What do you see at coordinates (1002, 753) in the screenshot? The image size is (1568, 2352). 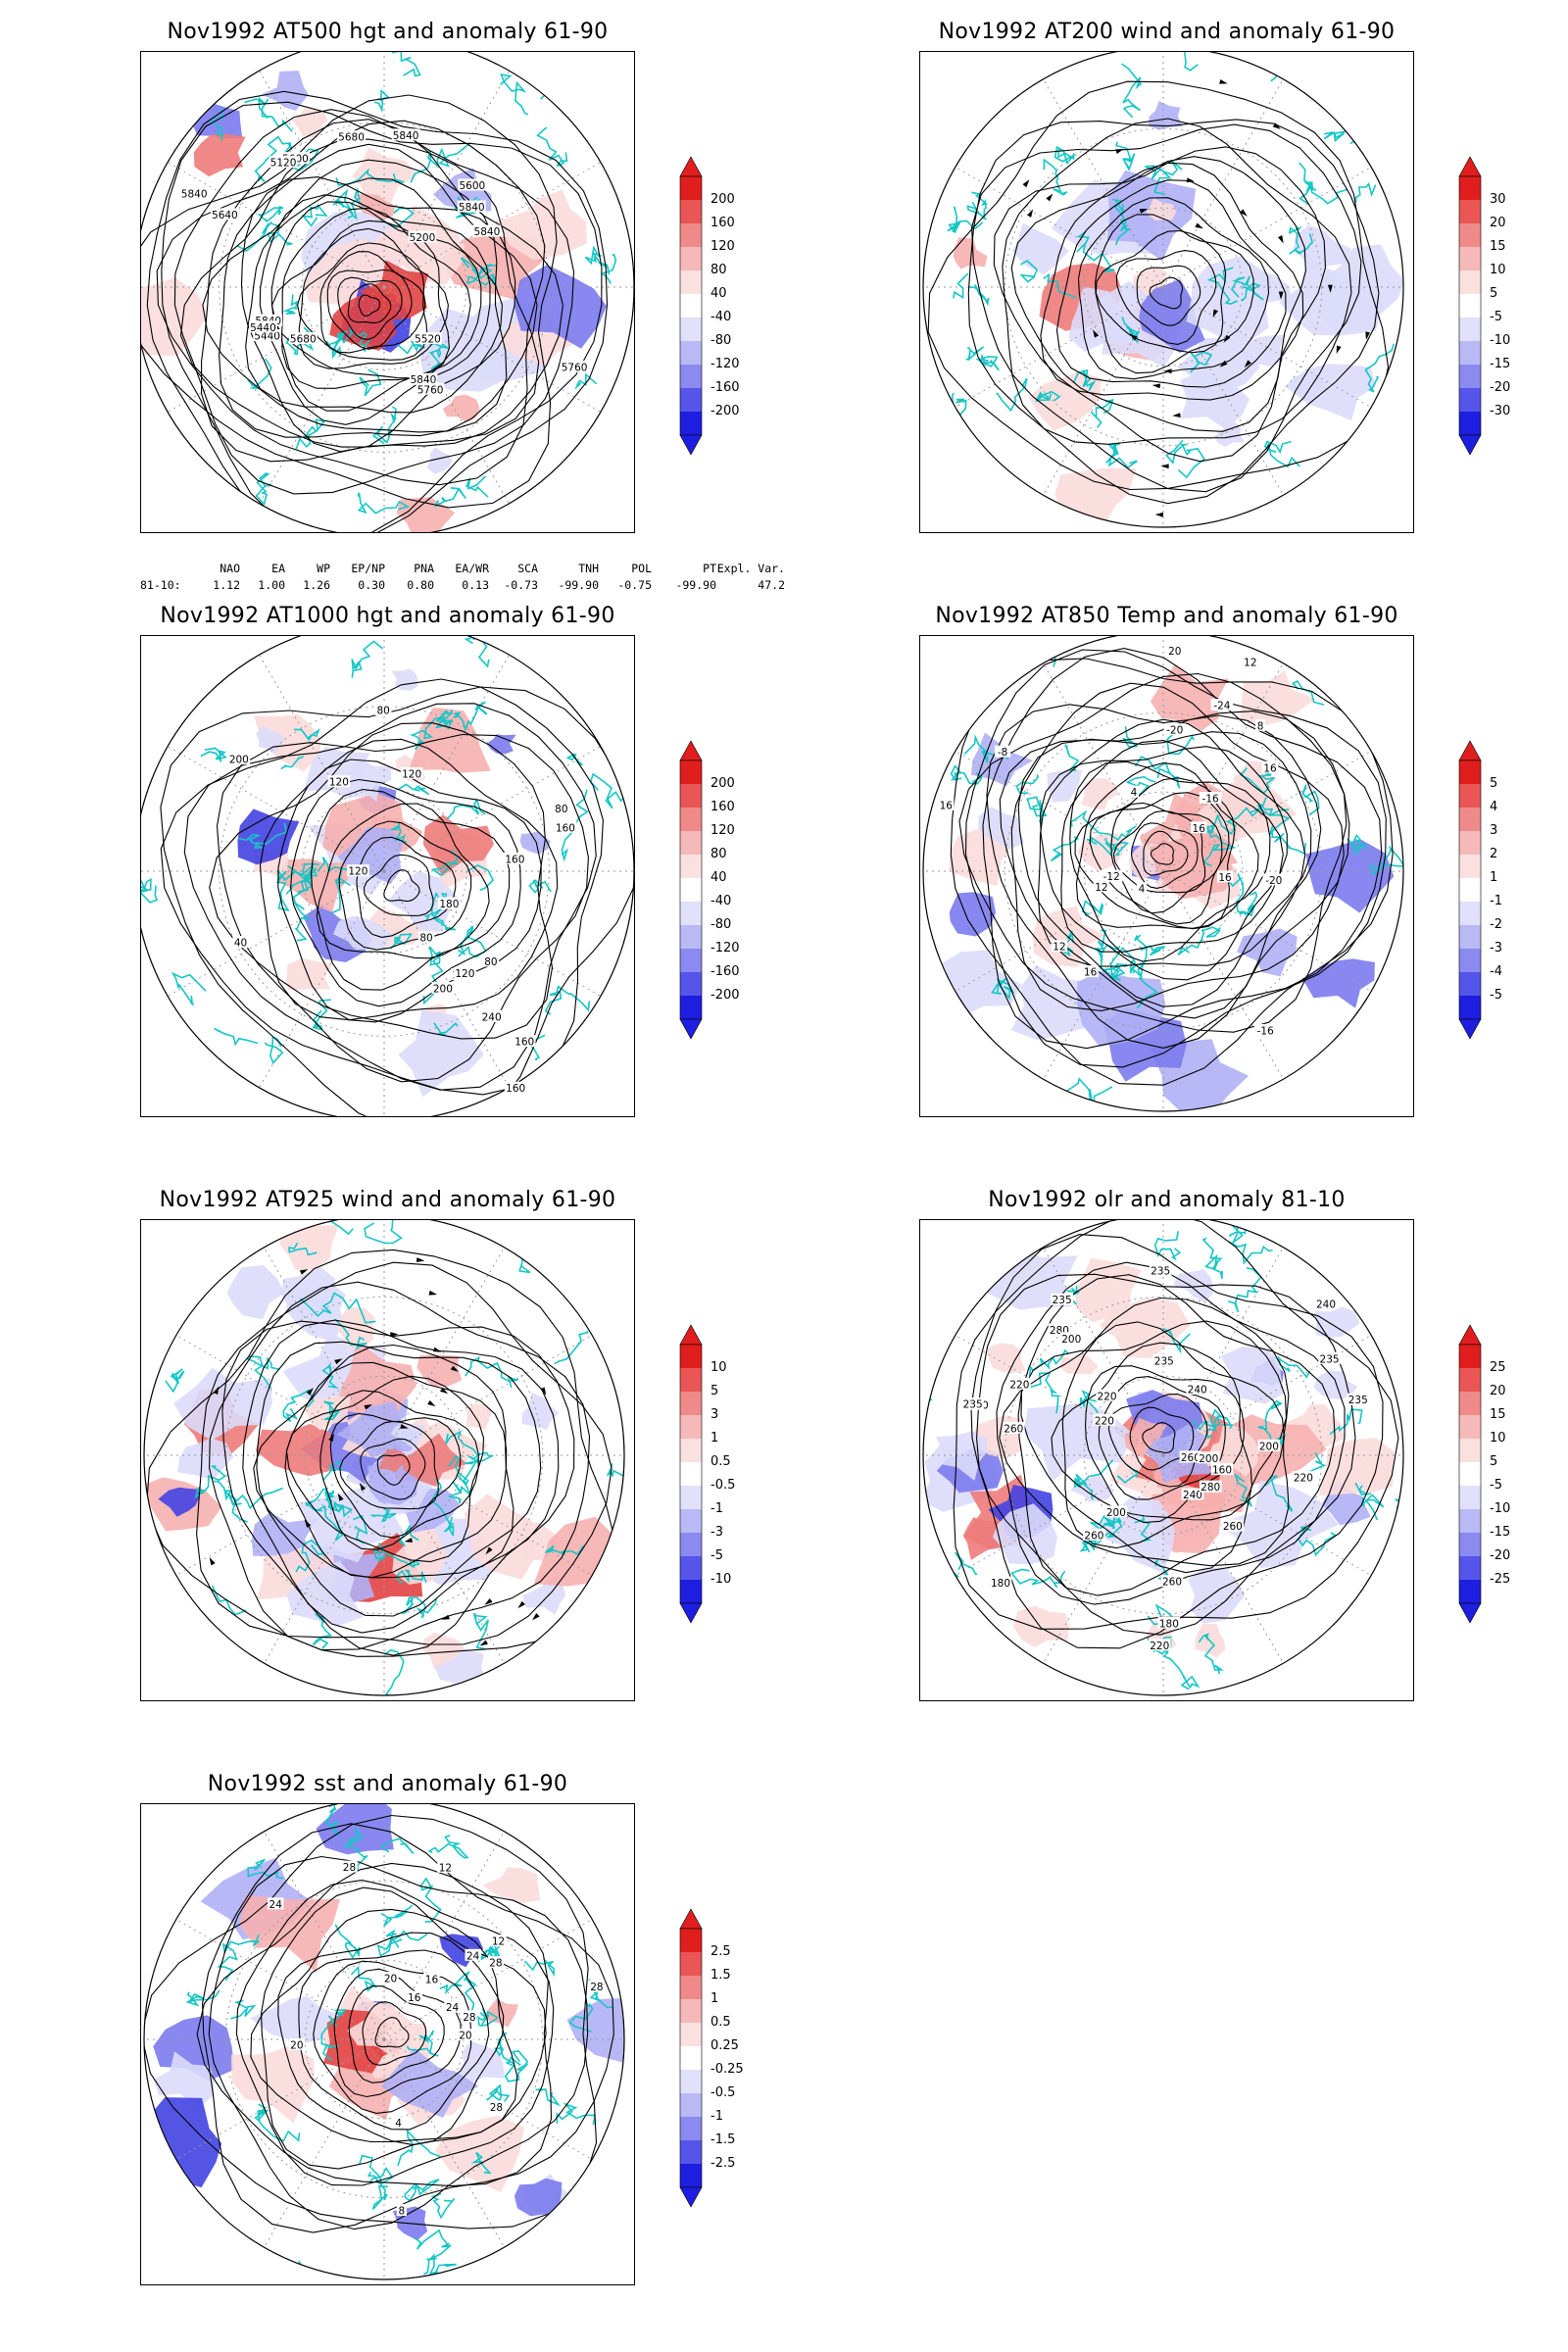 I see `contour-label: -8` at bounding box center [1002, 753].